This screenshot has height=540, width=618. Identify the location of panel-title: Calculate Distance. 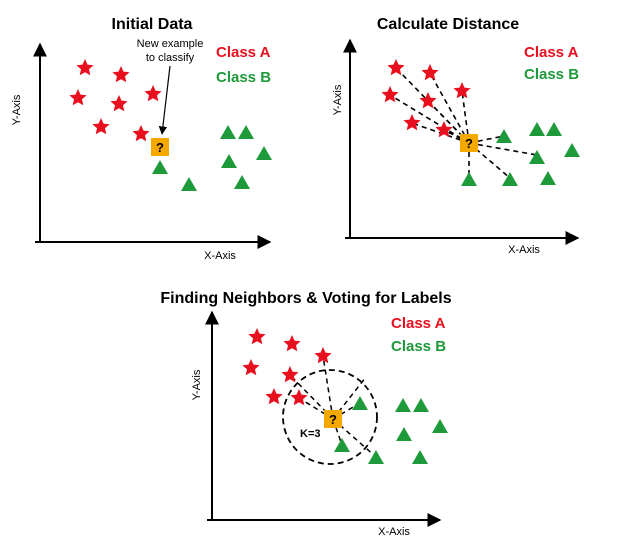
(448, 24).